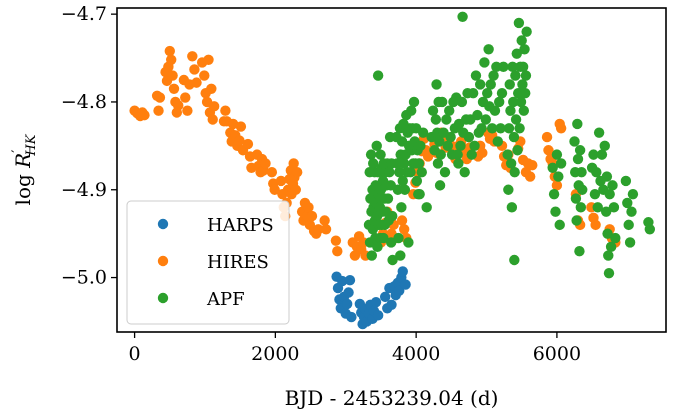 This screenshot has height=416, width=673. Describe the element at coordinates (416, 354) in the screenshot. I see `x-tick-label-2: 4000` at that location.